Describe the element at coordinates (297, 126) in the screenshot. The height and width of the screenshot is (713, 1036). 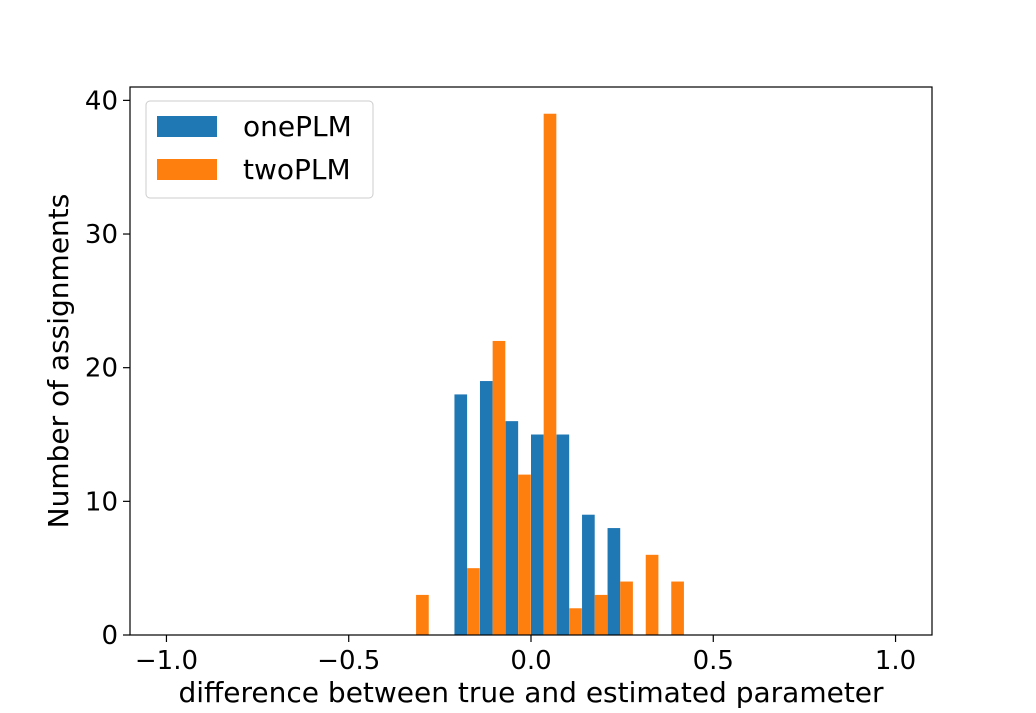
I see `legend-label-onePLM: onePLM` at that location.